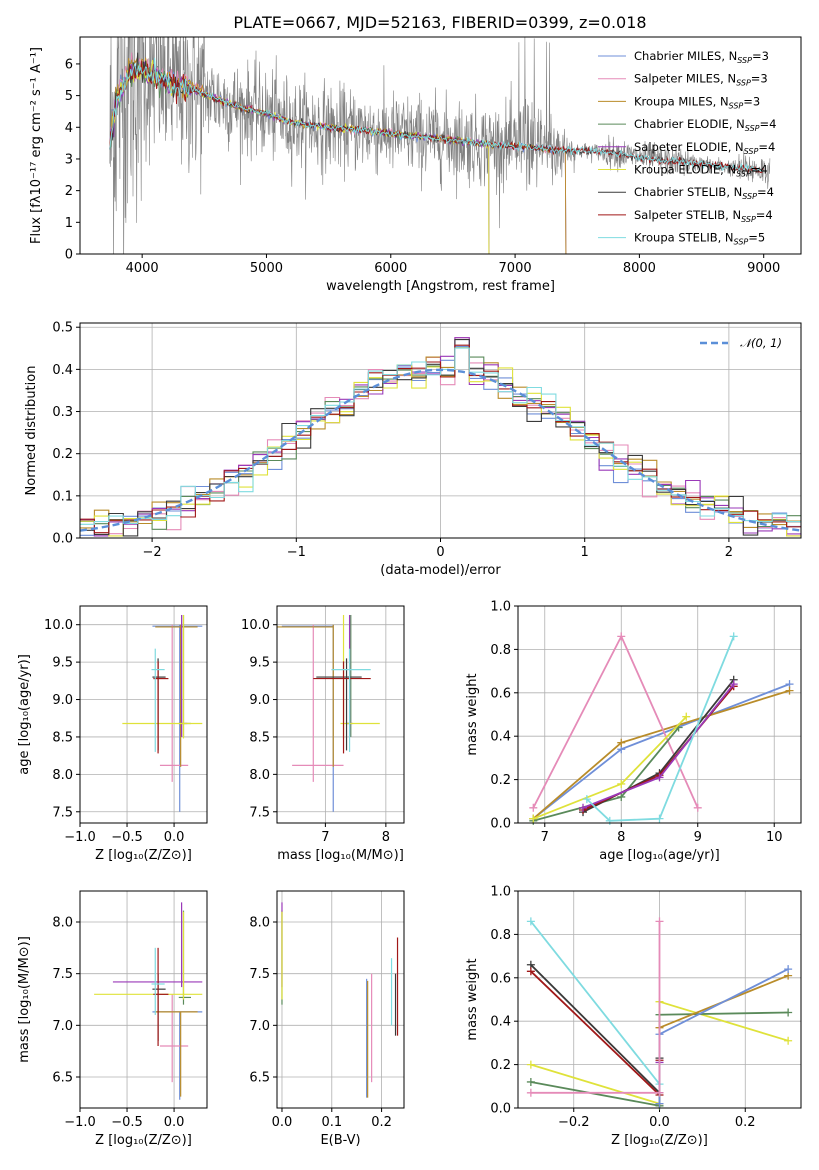  I want to click on y-tick-label: 0.1, so click(62, 496).